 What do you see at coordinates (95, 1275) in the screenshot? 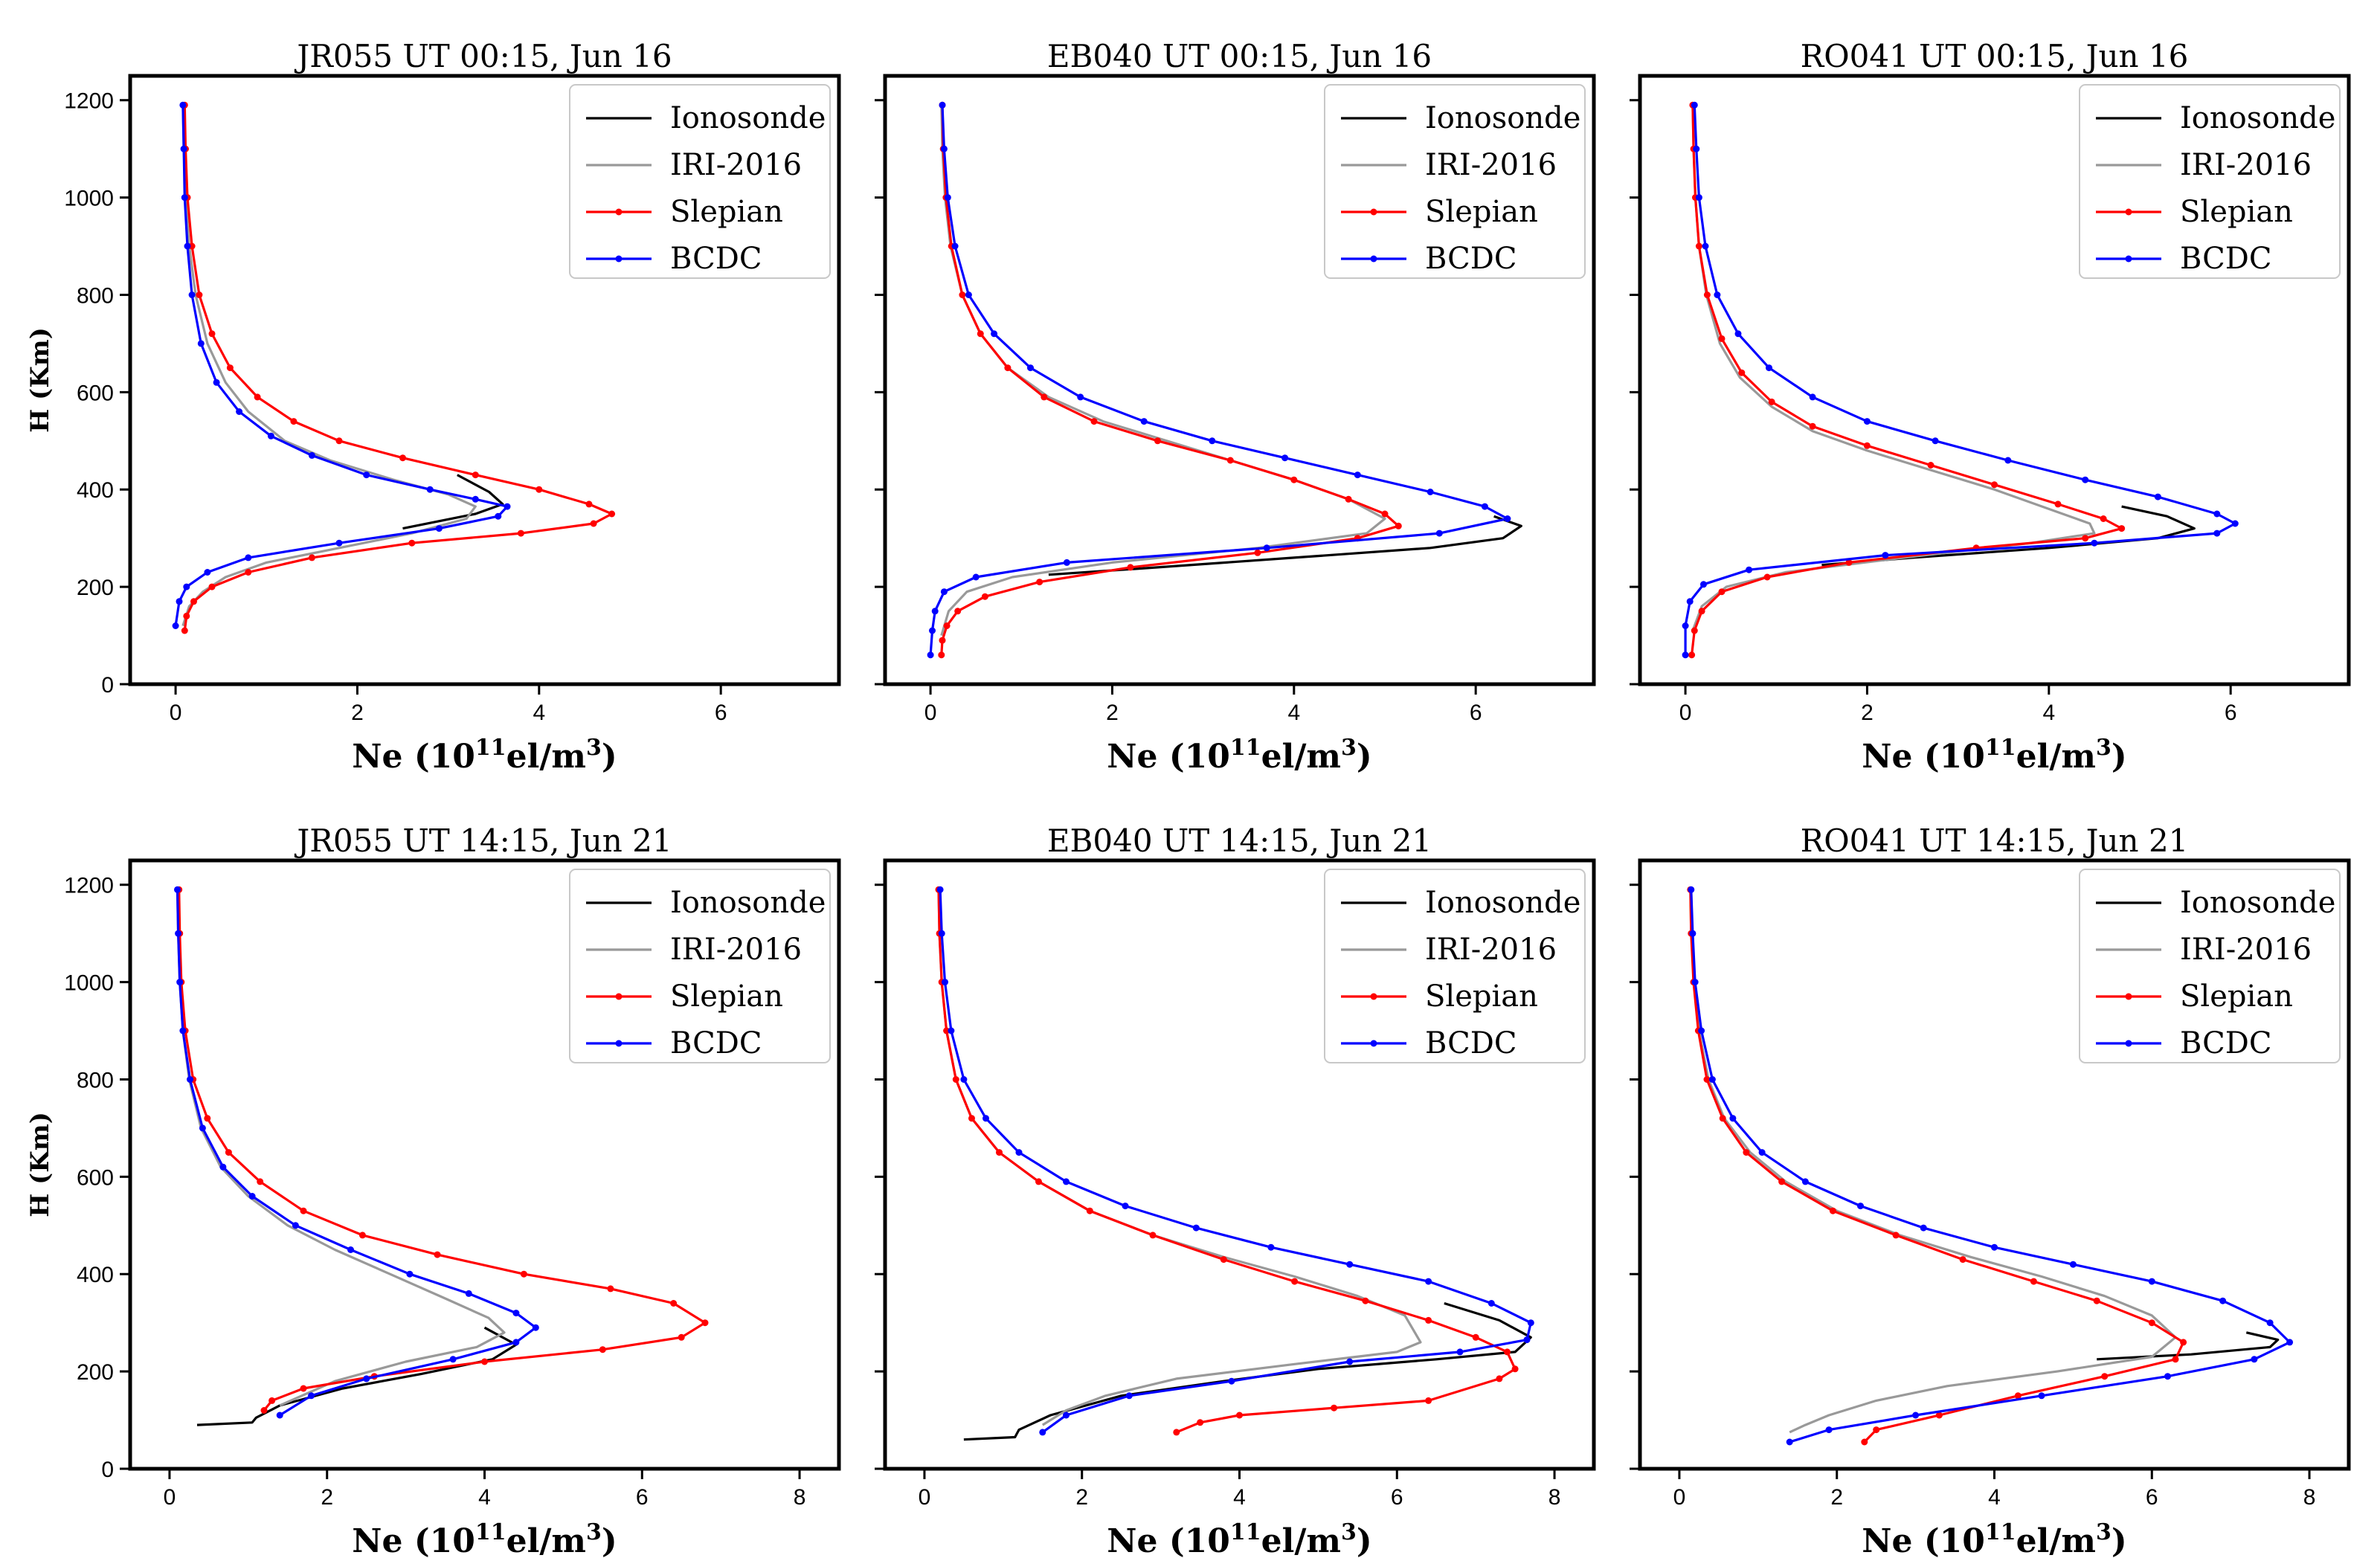
I see `y-tick-label: 400` at bounding box center [95, 1275].